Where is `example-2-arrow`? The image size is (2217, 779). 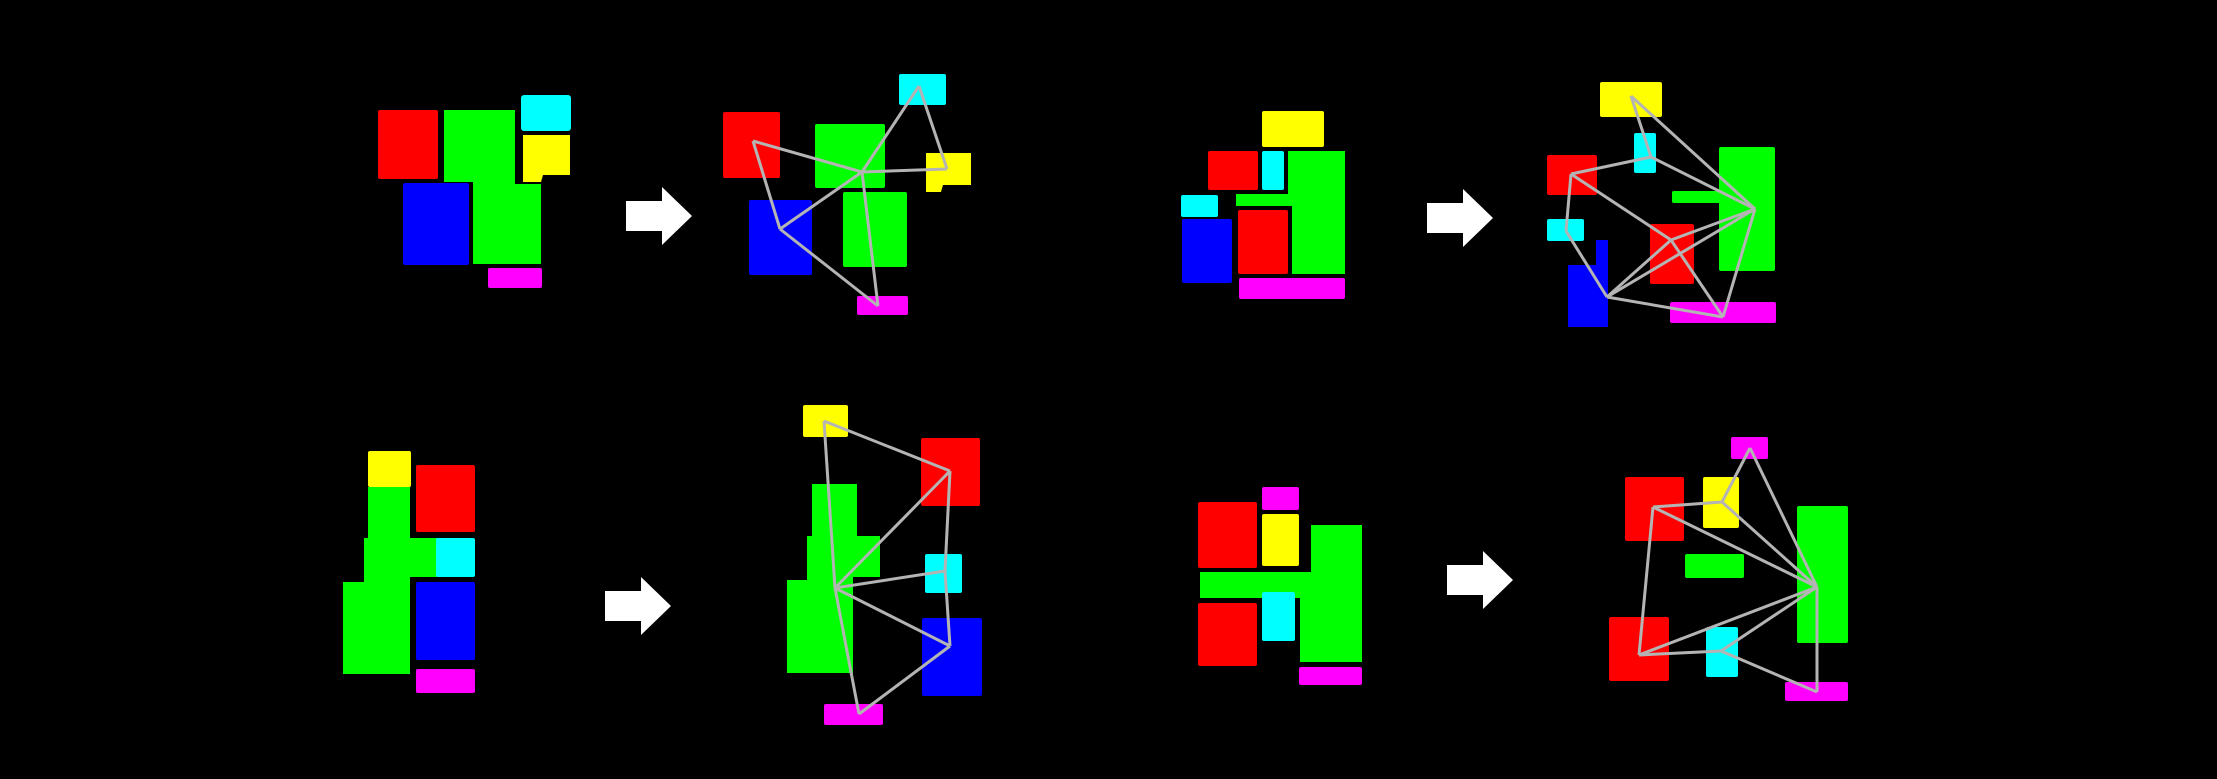
example-2-arrow is located at coordinates (1460, 218).